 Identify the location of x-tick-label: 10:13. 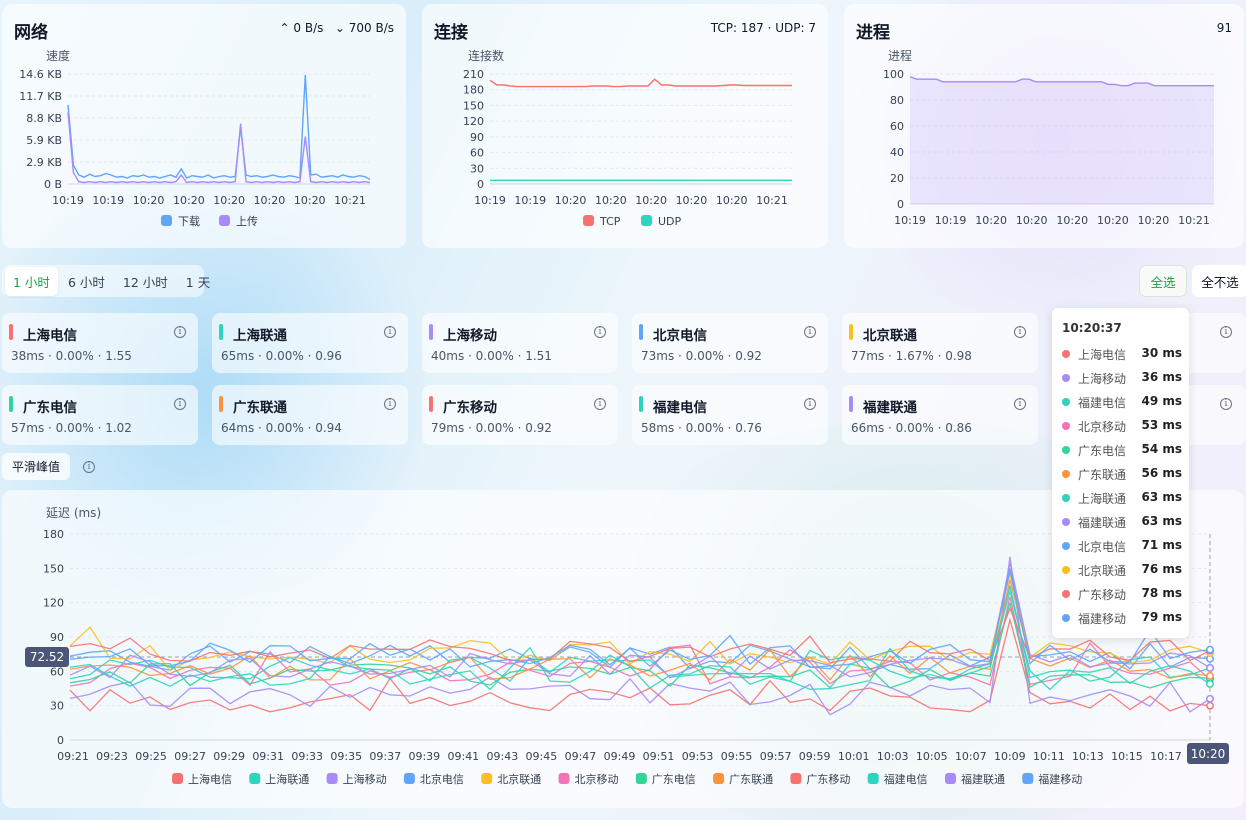
(1088, 756).